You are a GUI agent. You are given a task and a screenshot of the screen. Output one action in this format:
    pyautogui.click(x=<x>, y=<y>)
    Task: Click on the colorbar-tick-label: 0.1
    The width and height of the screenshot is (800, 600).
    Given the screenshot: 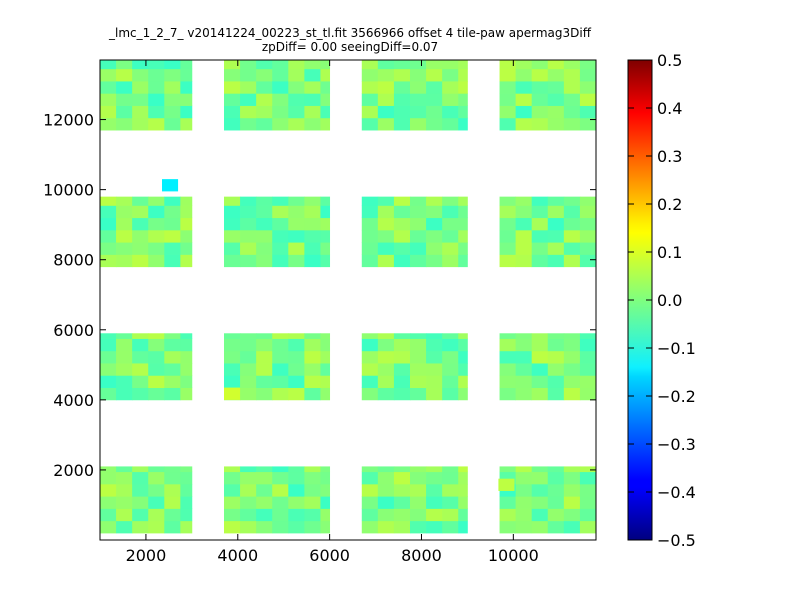 What is the action you would take?
    pyautogui.click(x=669, y=252)
    